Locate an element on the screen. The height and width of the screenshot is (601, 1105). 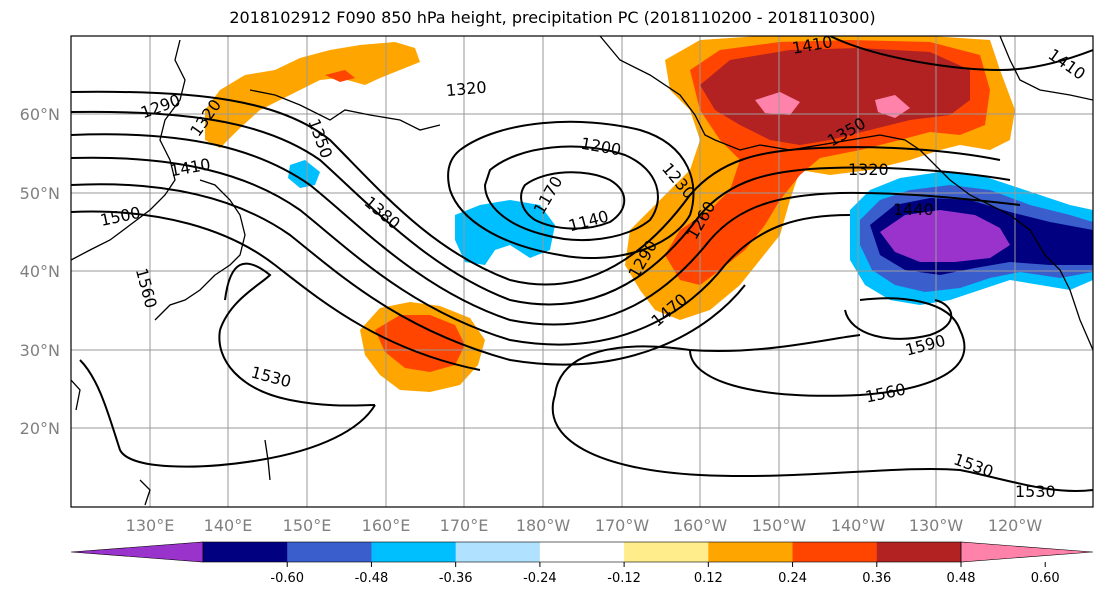
contour-label: 1440 is located at coordinates (913, 209).